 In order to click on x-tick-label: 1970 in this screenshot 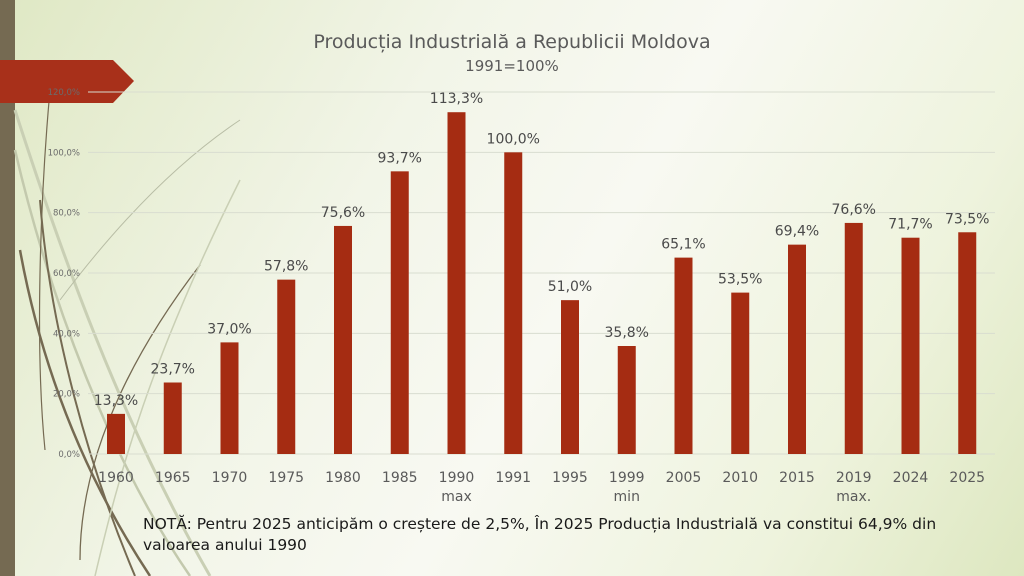, I will do `click(230, 478)`.